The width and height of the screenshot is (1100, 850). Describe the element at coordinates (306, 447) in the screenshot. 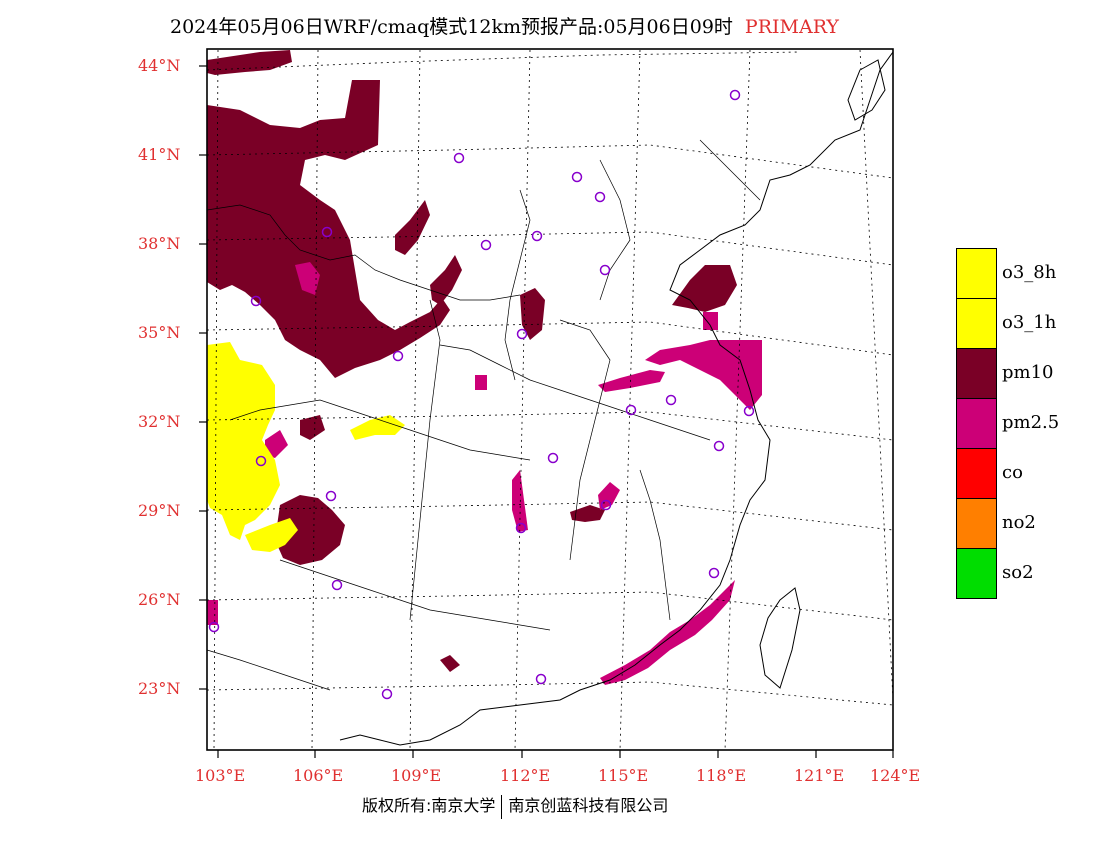

I see `o3-region` at that location.